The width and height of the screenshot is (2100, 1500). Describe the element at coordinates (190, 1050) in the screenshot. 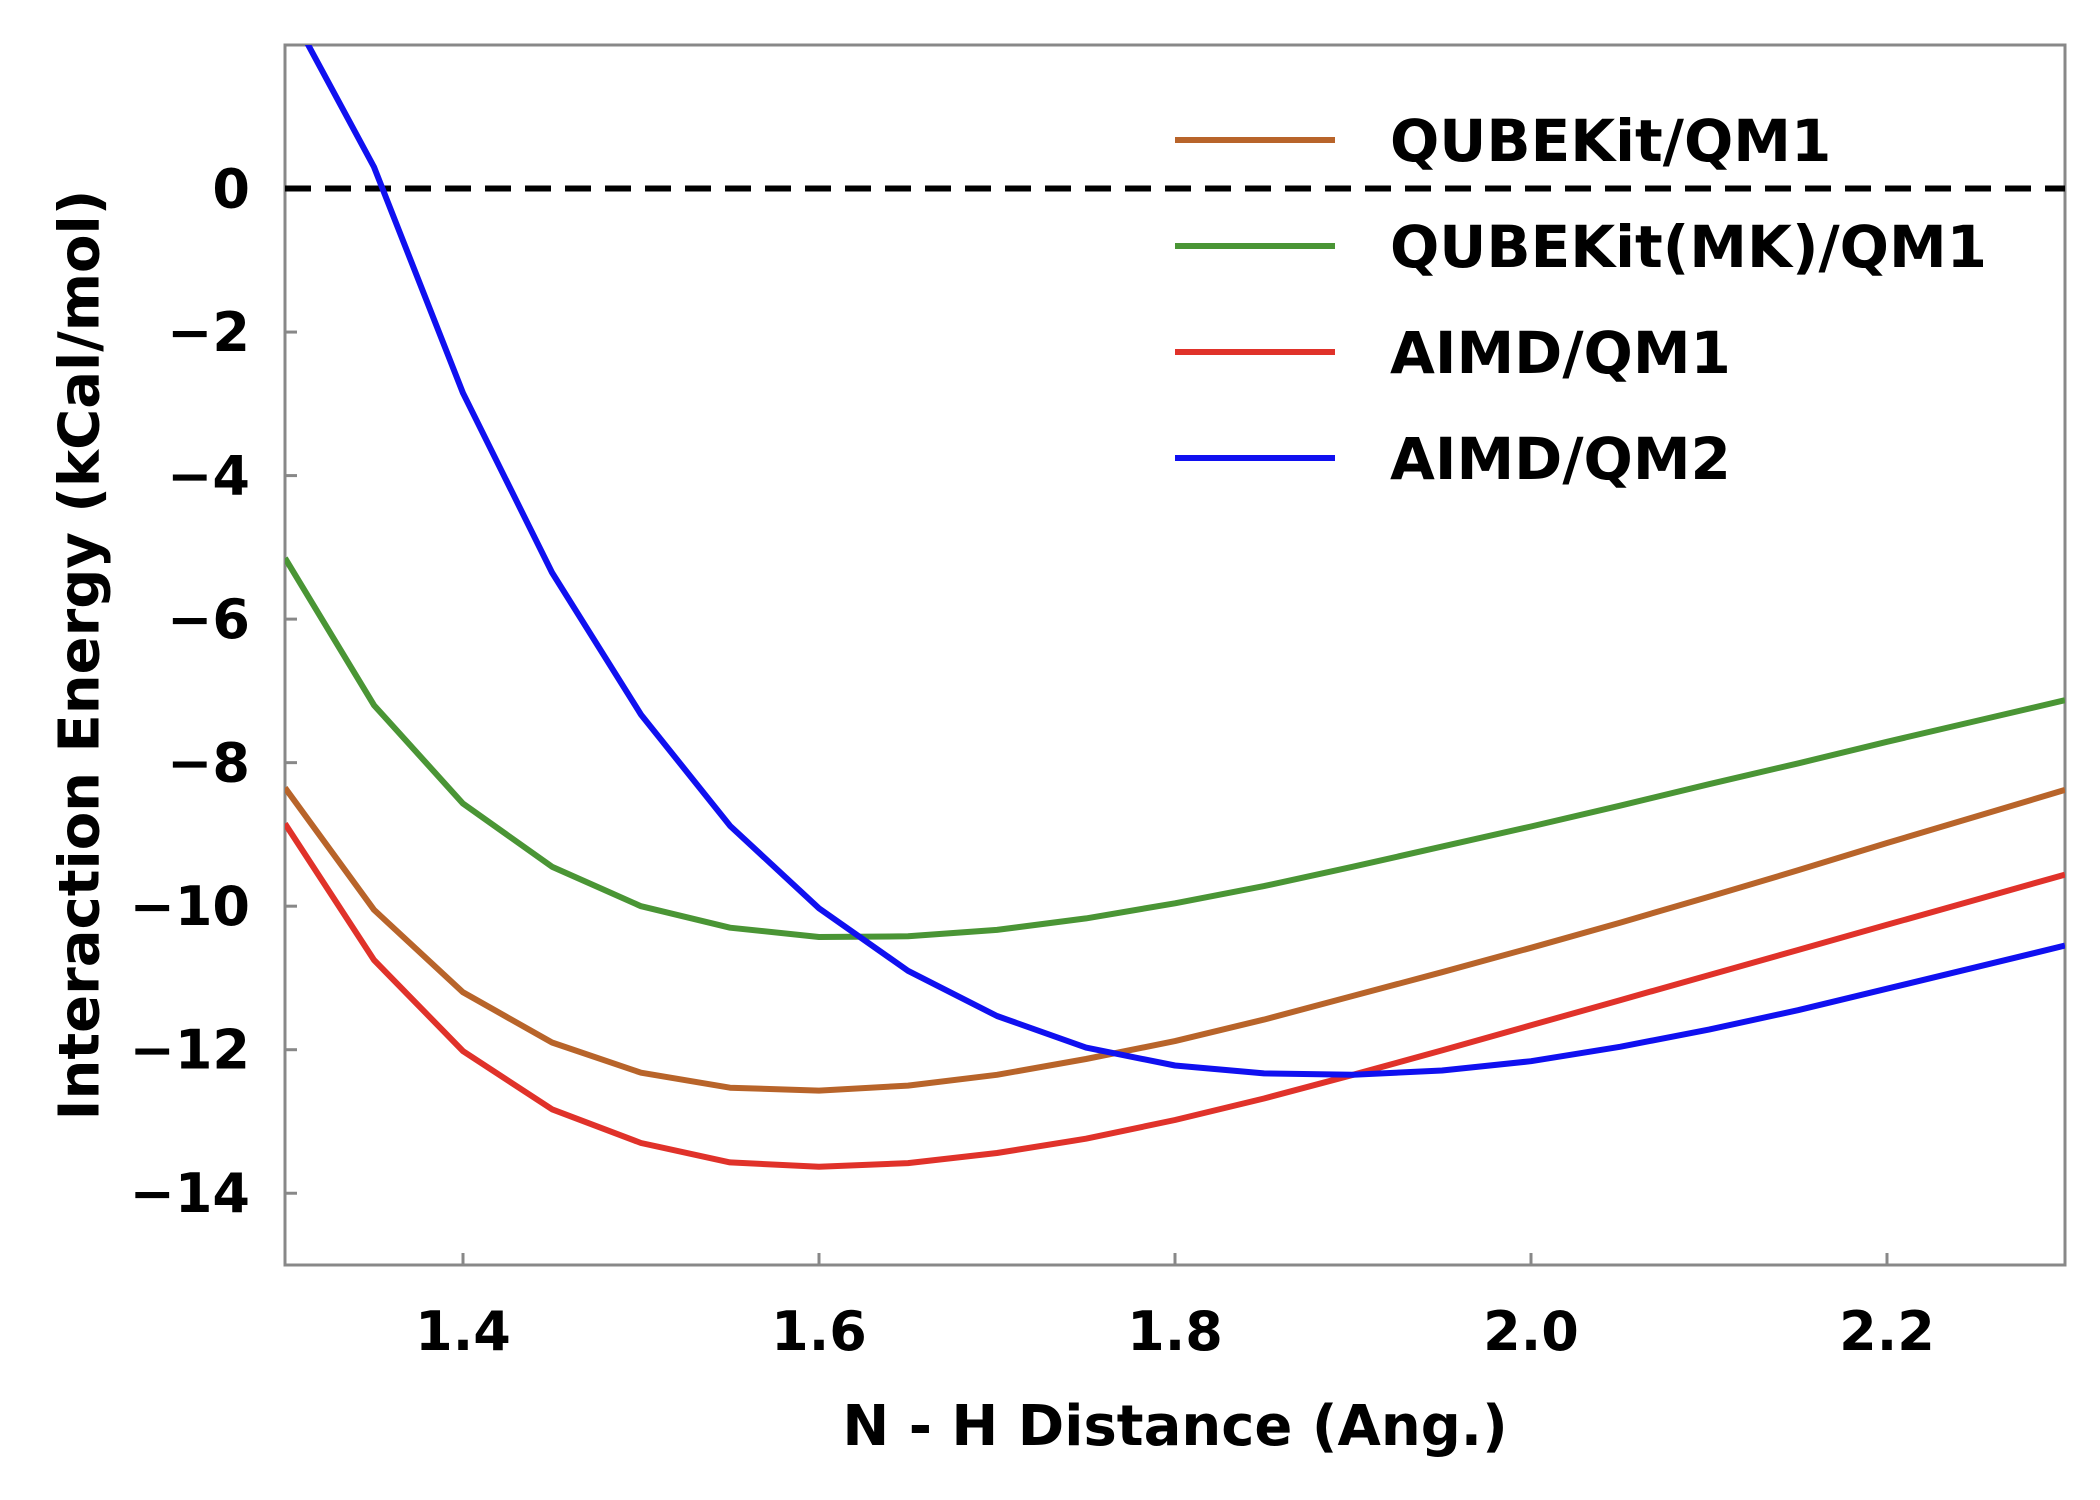

I see `y-tick-label: −12` at that location.